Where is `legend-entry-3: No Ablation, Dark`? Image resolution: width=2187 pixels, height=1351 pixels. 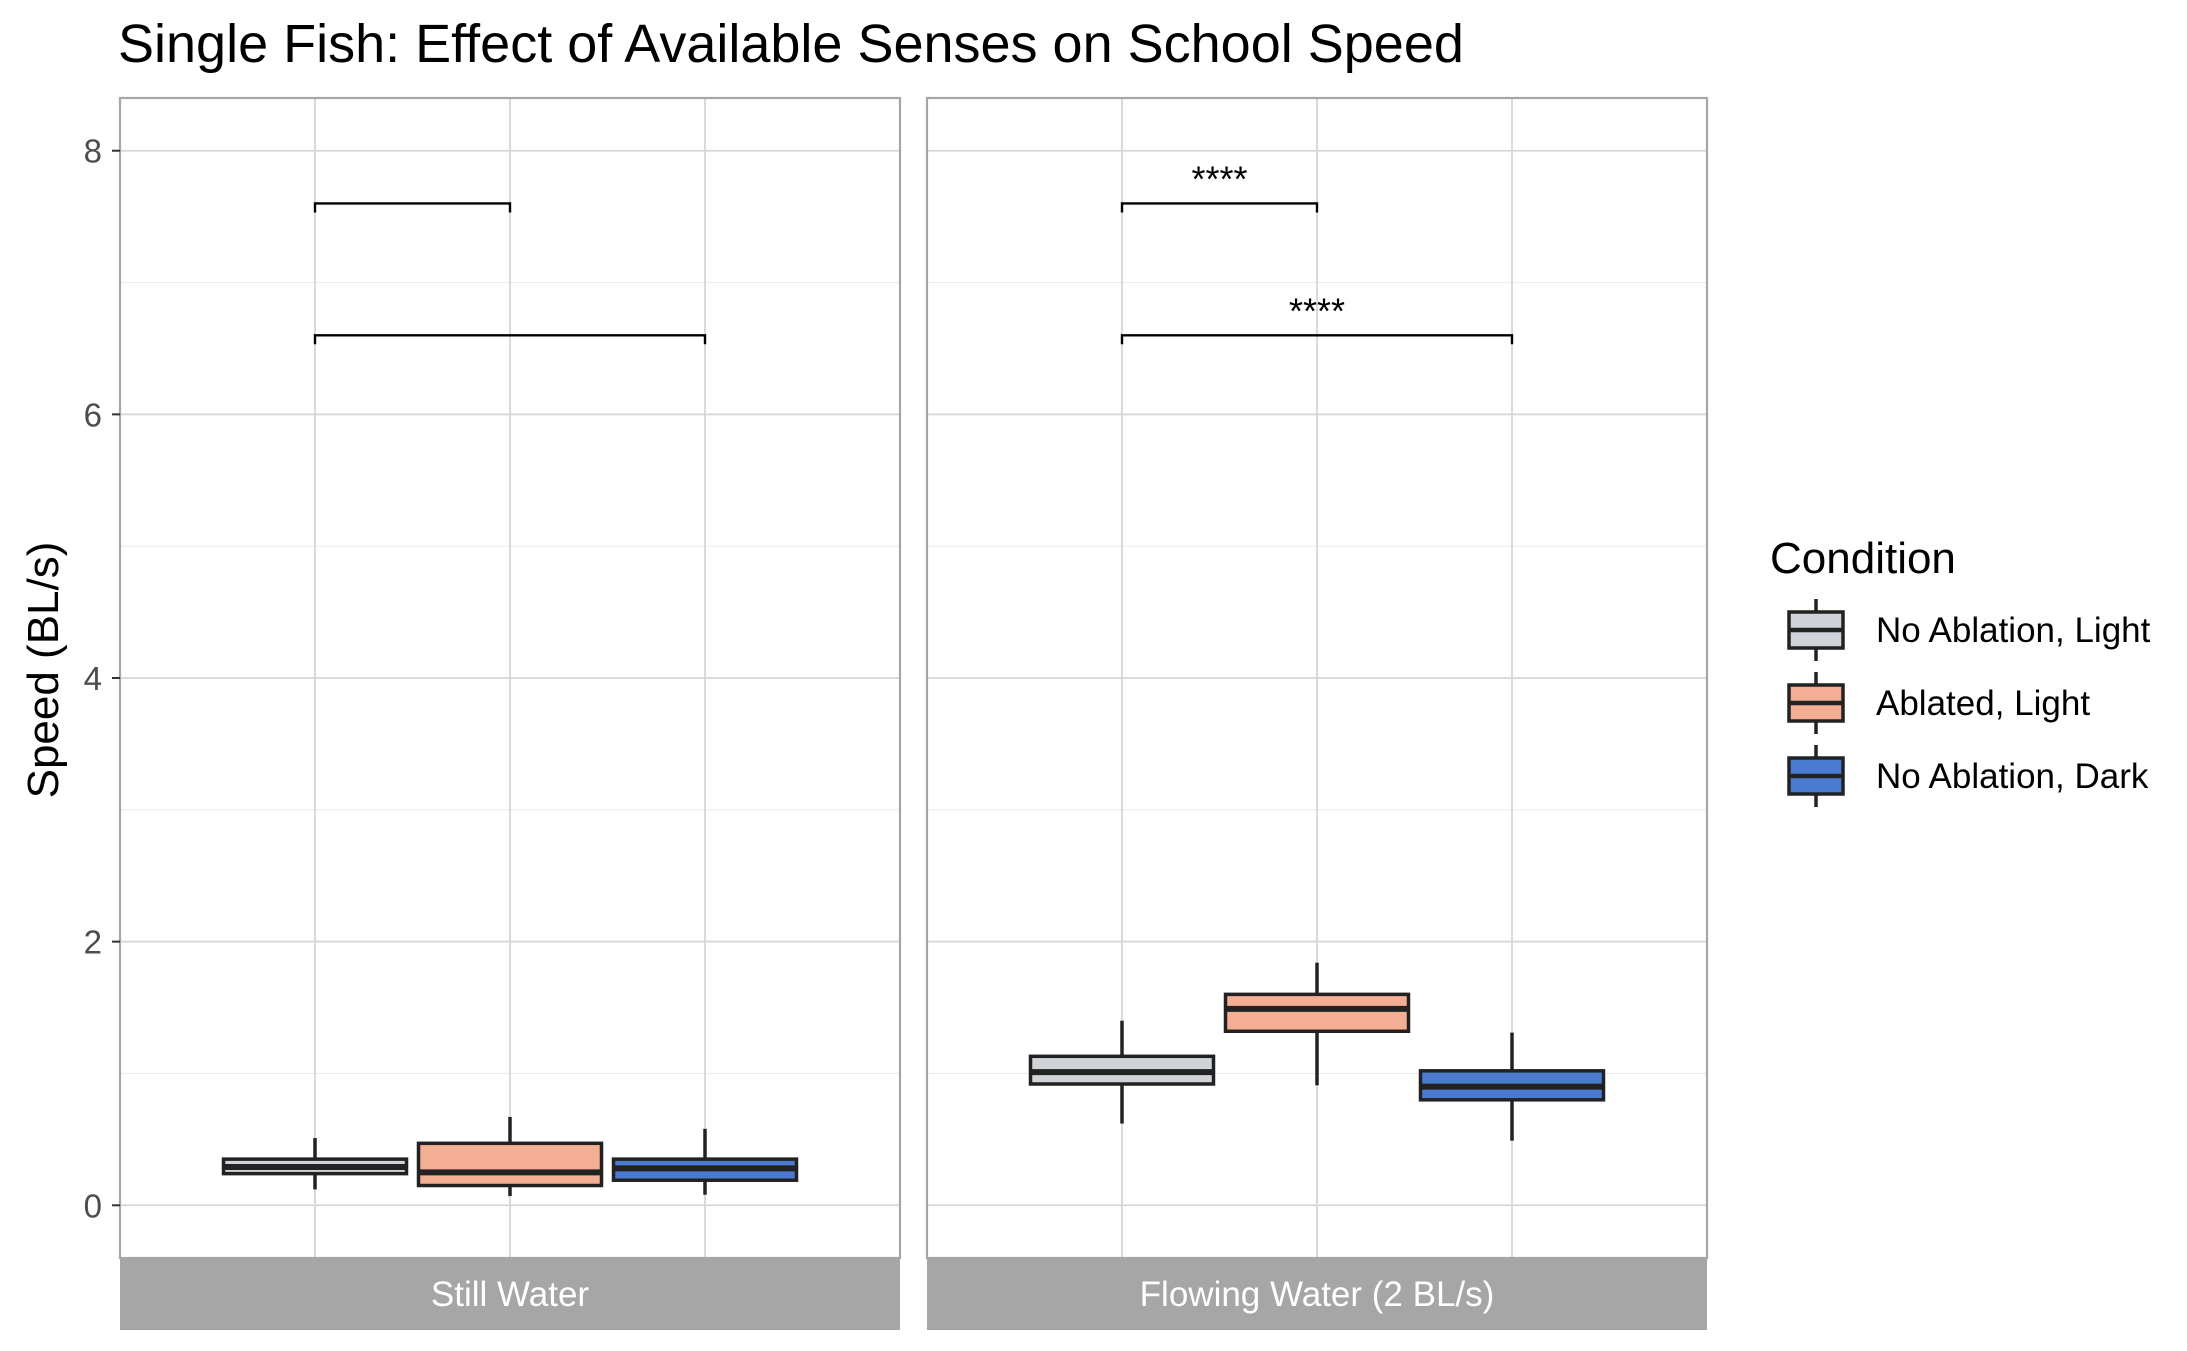
legend-entry-3: No Ablation, Dark is located at coordinates (1968, 776).